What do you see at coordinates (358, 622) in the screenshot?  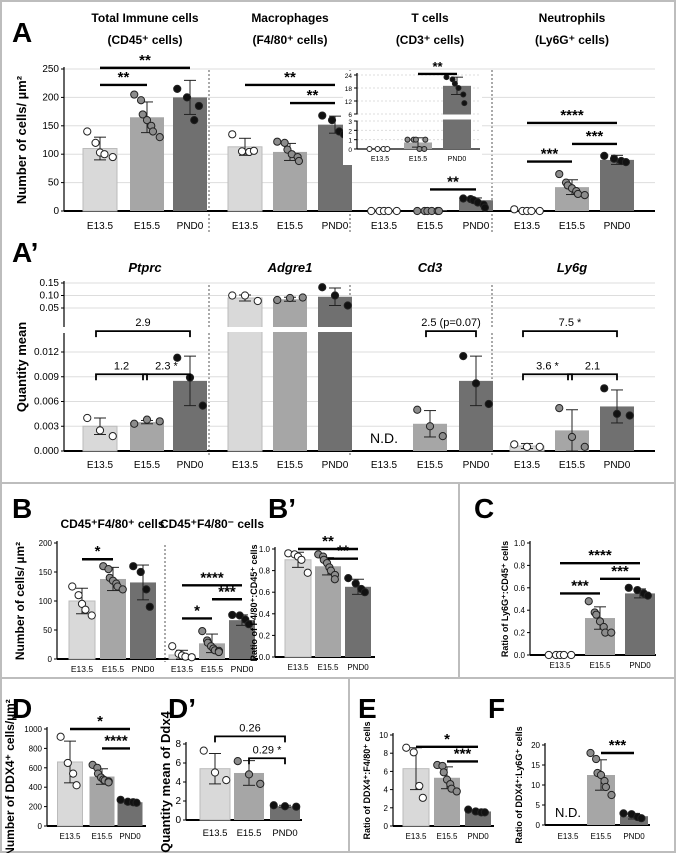 I see `bar-PND0` at bounding box center [358, 622].